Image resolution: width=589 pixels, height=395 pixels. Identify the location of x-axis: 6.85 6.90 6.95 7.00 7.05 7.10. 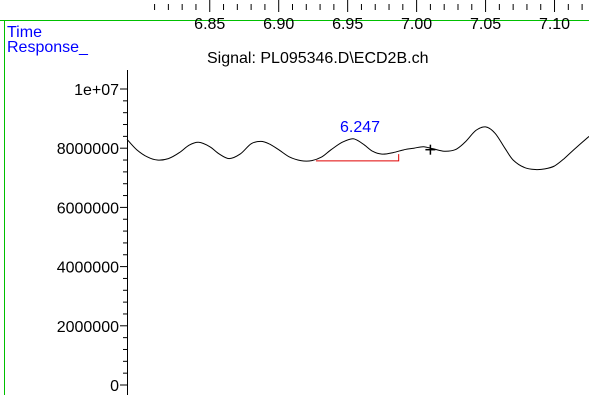
(368, 16).